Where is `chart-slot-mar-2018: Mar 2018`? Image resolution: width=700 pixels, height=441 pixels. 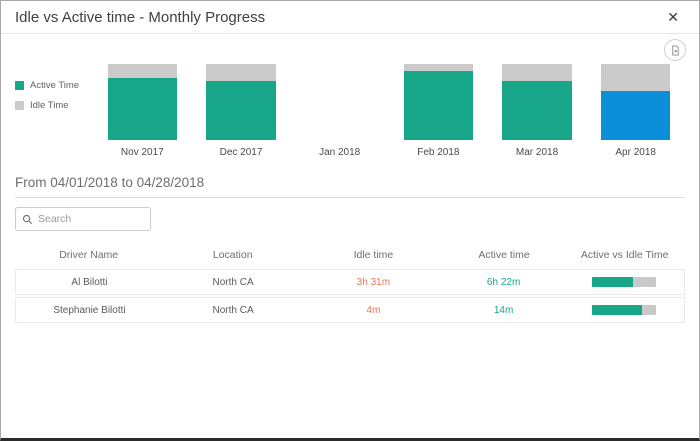
chart-slot-mar-2018: Mar 2018 is located at coordinates (537, 111).